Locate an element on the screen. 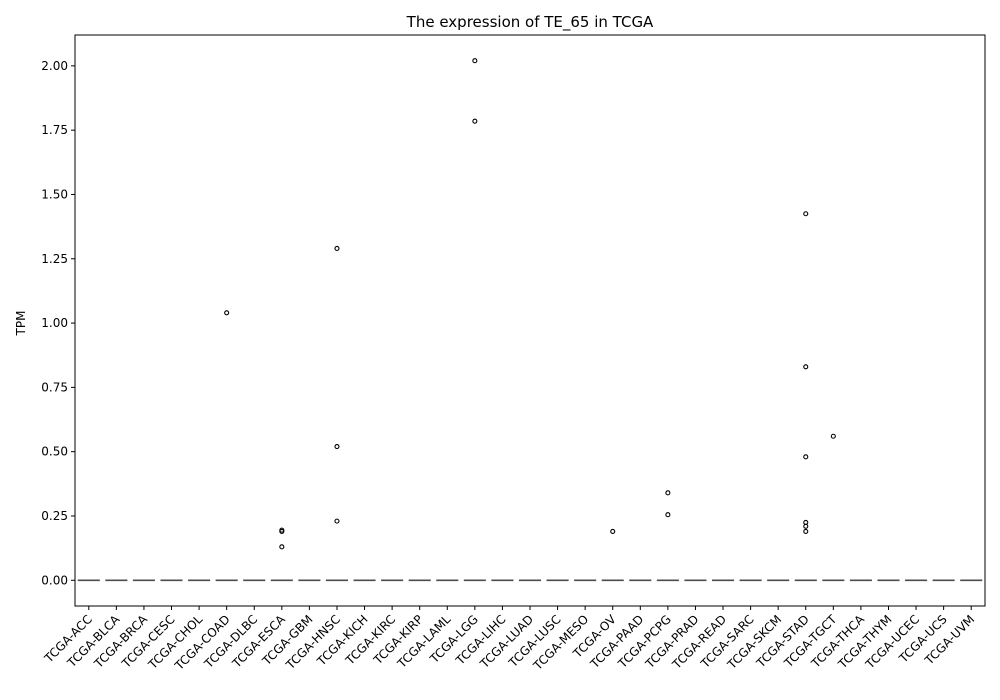  y-axis: 0.00 0.25 0.50 0.75 1.00 1.25 1.50 1.75 2.00 is located at coordinates (58, 323).